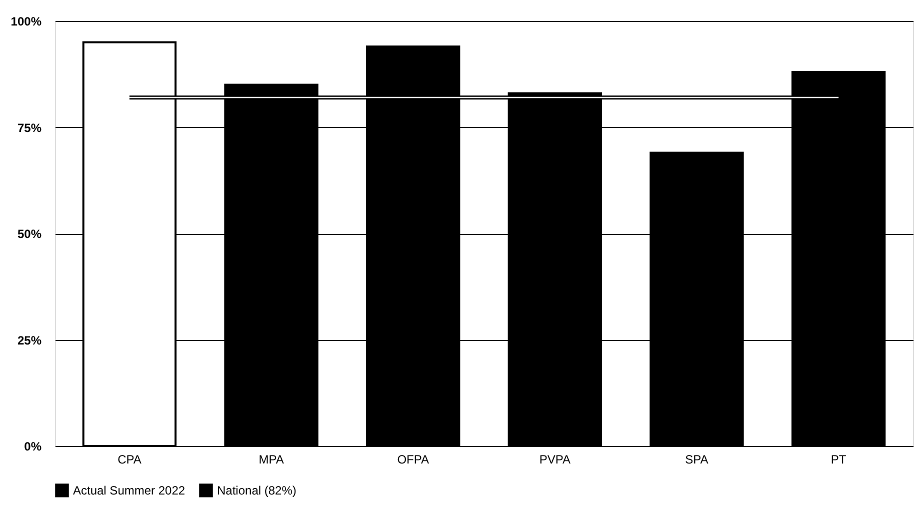 This screenshot has width=923, height=510. Describe the element at coordinates (129, 490) in the screenshot. I see `legend-label: Actual Summer 2022` at that location.